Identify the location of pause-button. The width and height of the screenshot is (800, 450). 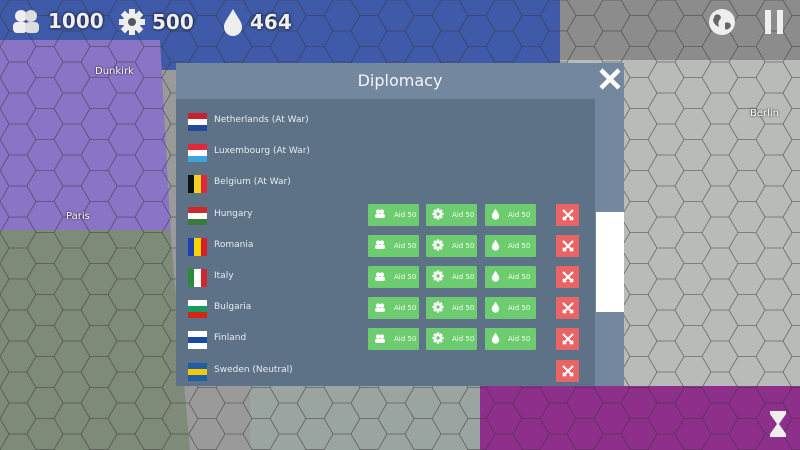
(774, 22).